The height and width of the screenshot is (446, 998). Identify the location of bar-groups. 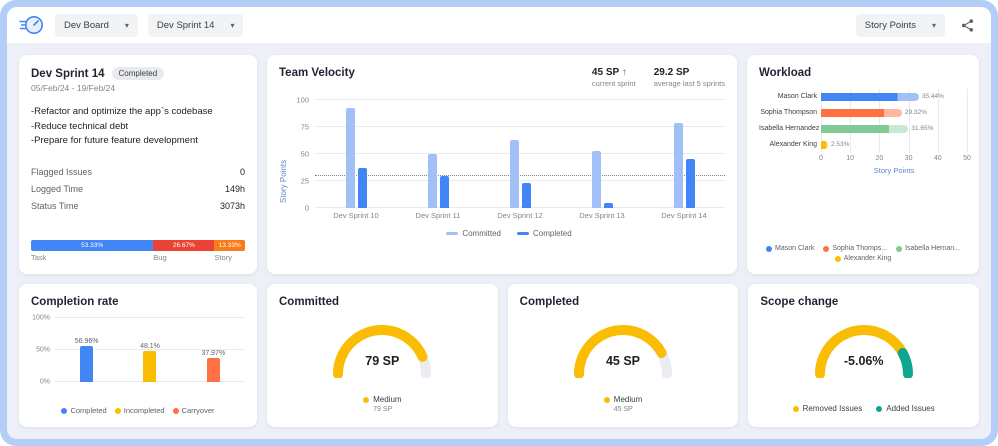
(520, 154).